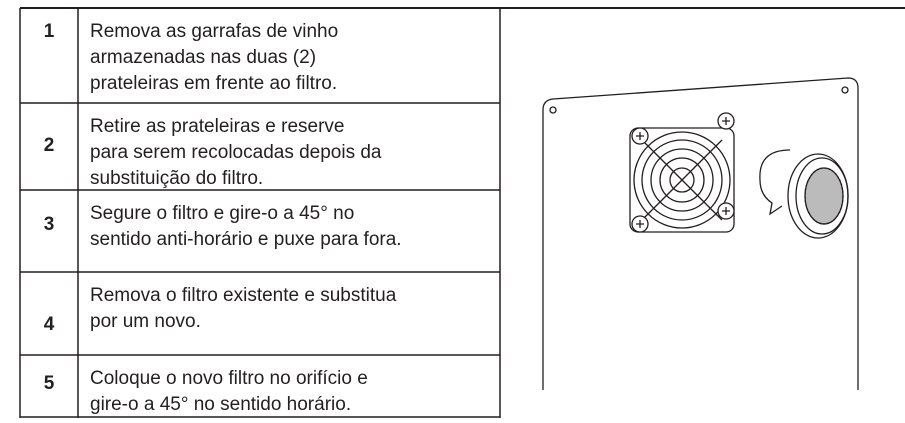  I want to click on step-text: Retire as prateleiras e reserve, so click(217, 126).